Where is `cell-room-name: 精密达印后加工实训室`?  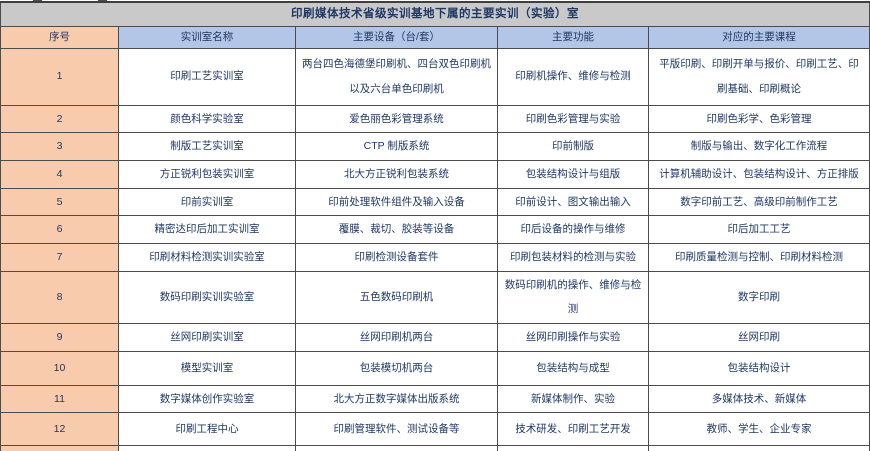 cell-room-name: 精密达印后加工实训室 is located at coordinates (207, 229).